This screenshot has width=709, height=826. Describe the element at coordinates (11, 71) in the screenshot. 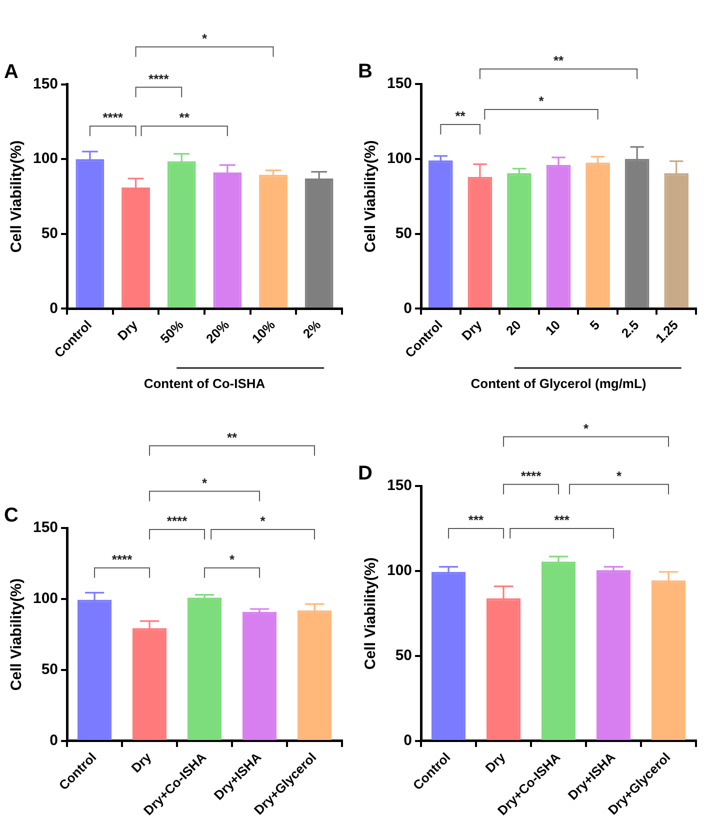

I see `chart-title: A` at that location.